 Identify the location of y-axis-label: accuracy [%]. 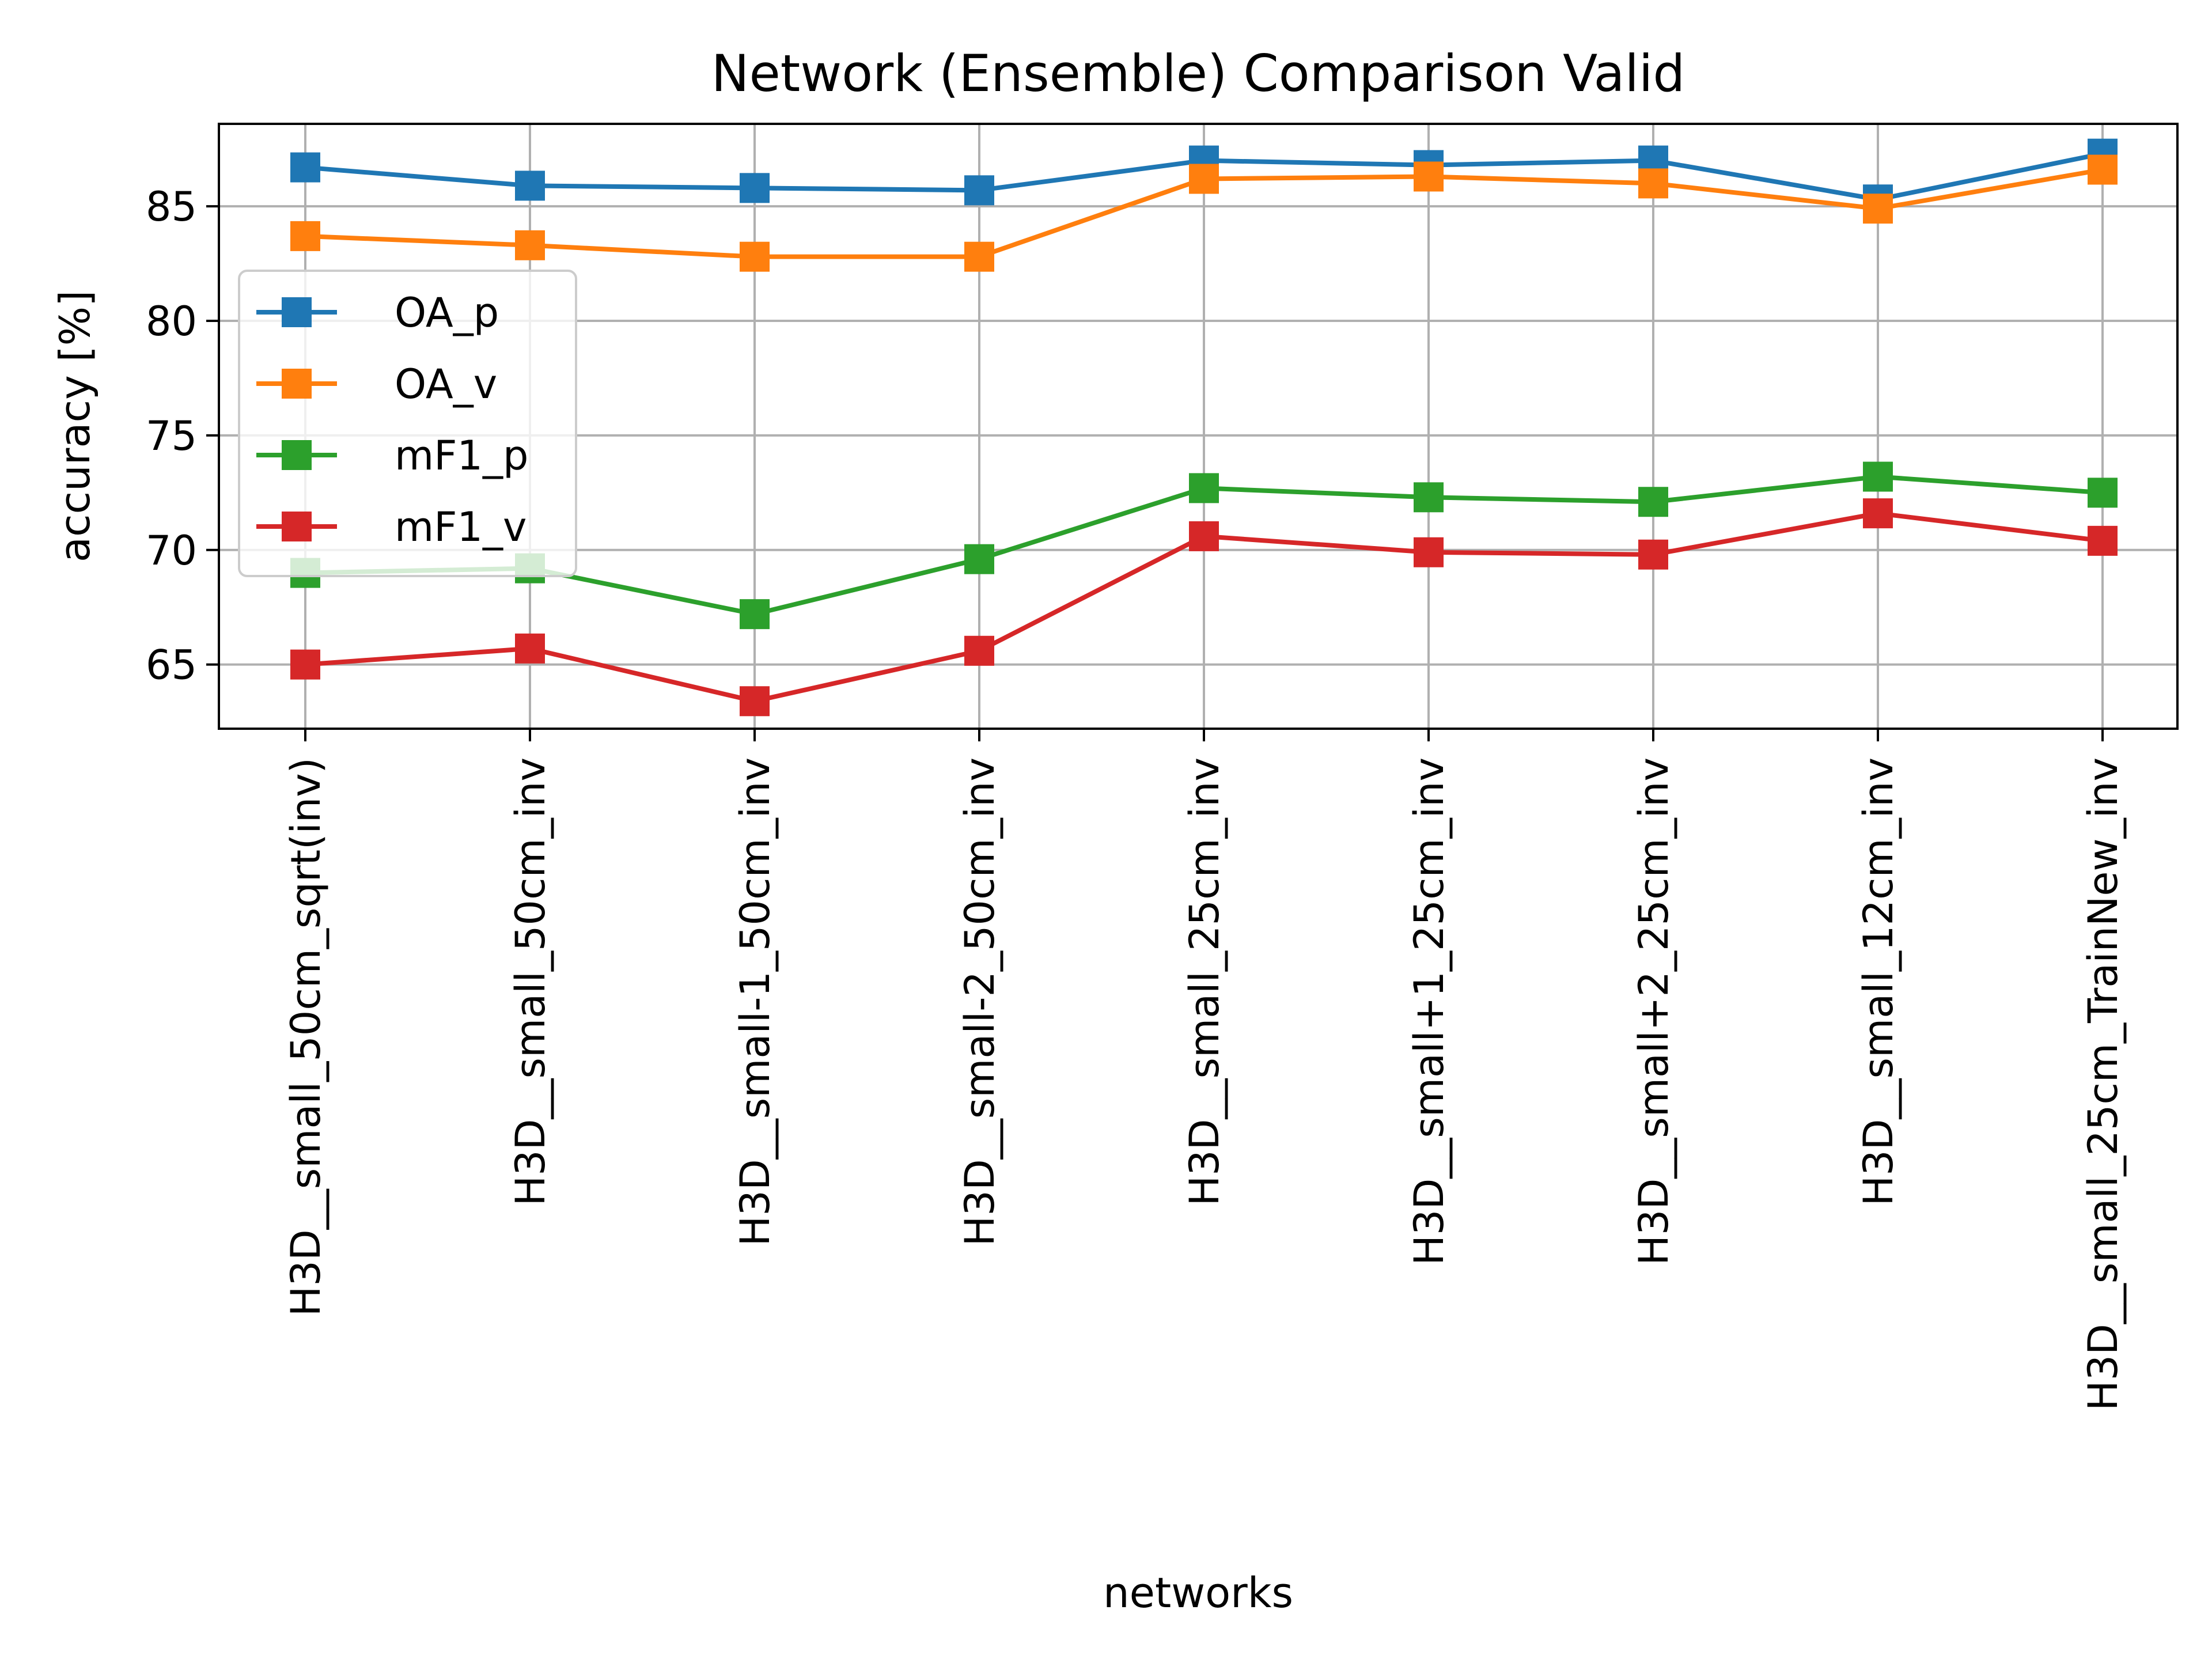
(75, 426).